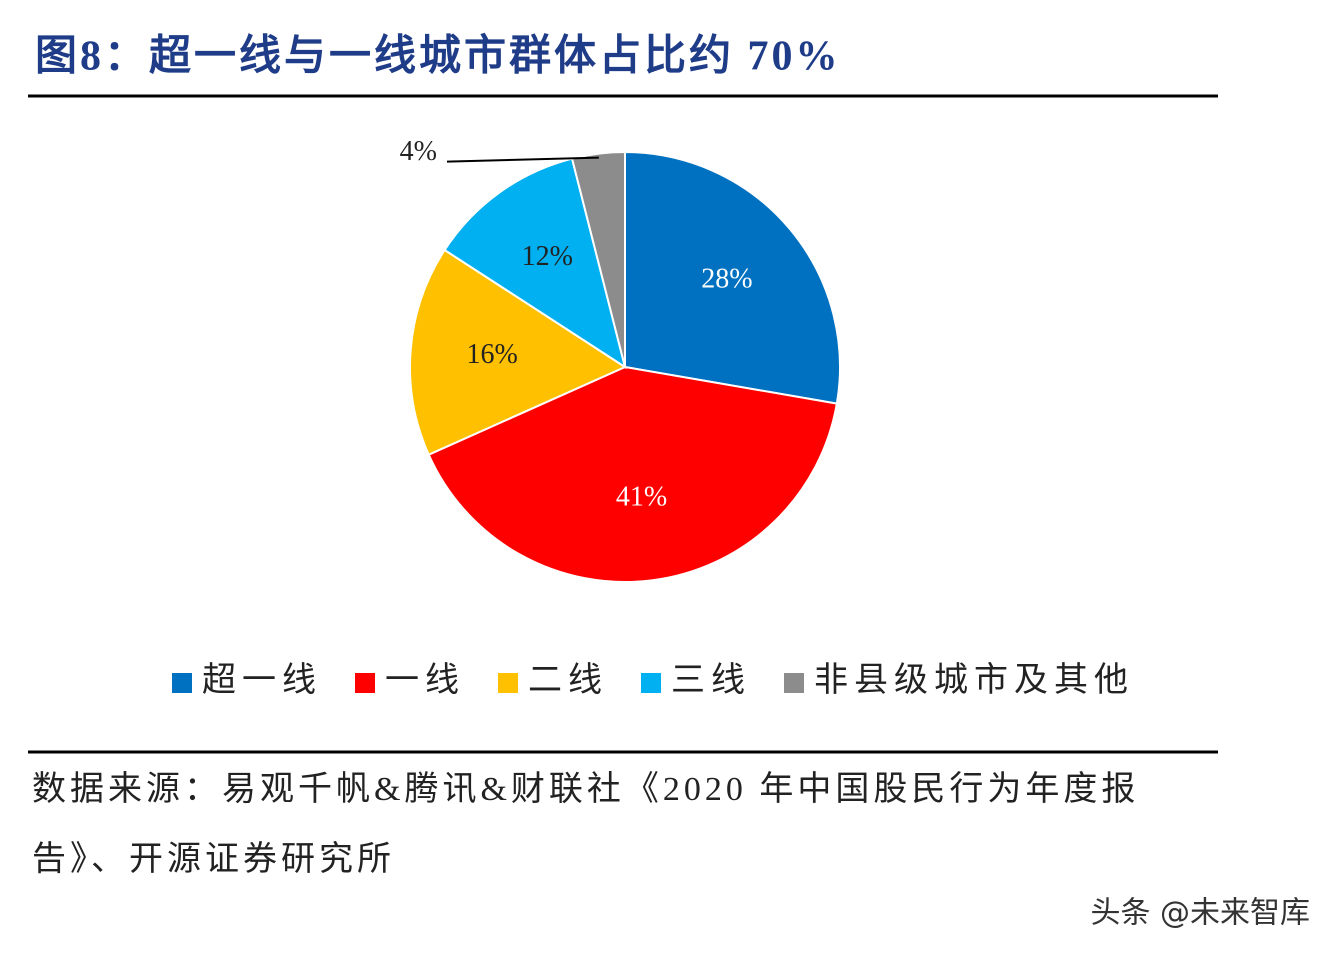  Describe the element at coordinates (585, 789) in the screenshot. I see `source-line: 数据来源：易观千帆&腾讯&财联社《2020 年中国股民行为年度报` at that location.